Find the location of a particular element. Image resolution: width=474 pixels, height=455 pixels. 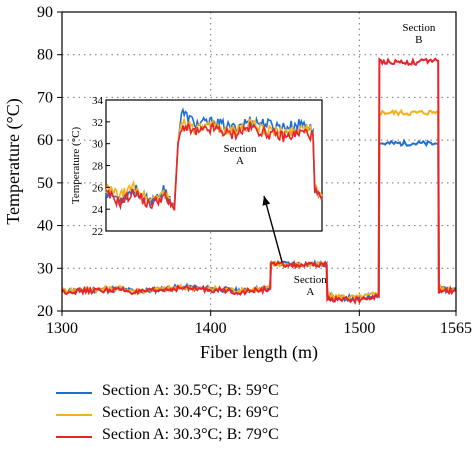

legend-label: Section A: 30.4°C; B: 69°C is located at coordinates (190, 412).